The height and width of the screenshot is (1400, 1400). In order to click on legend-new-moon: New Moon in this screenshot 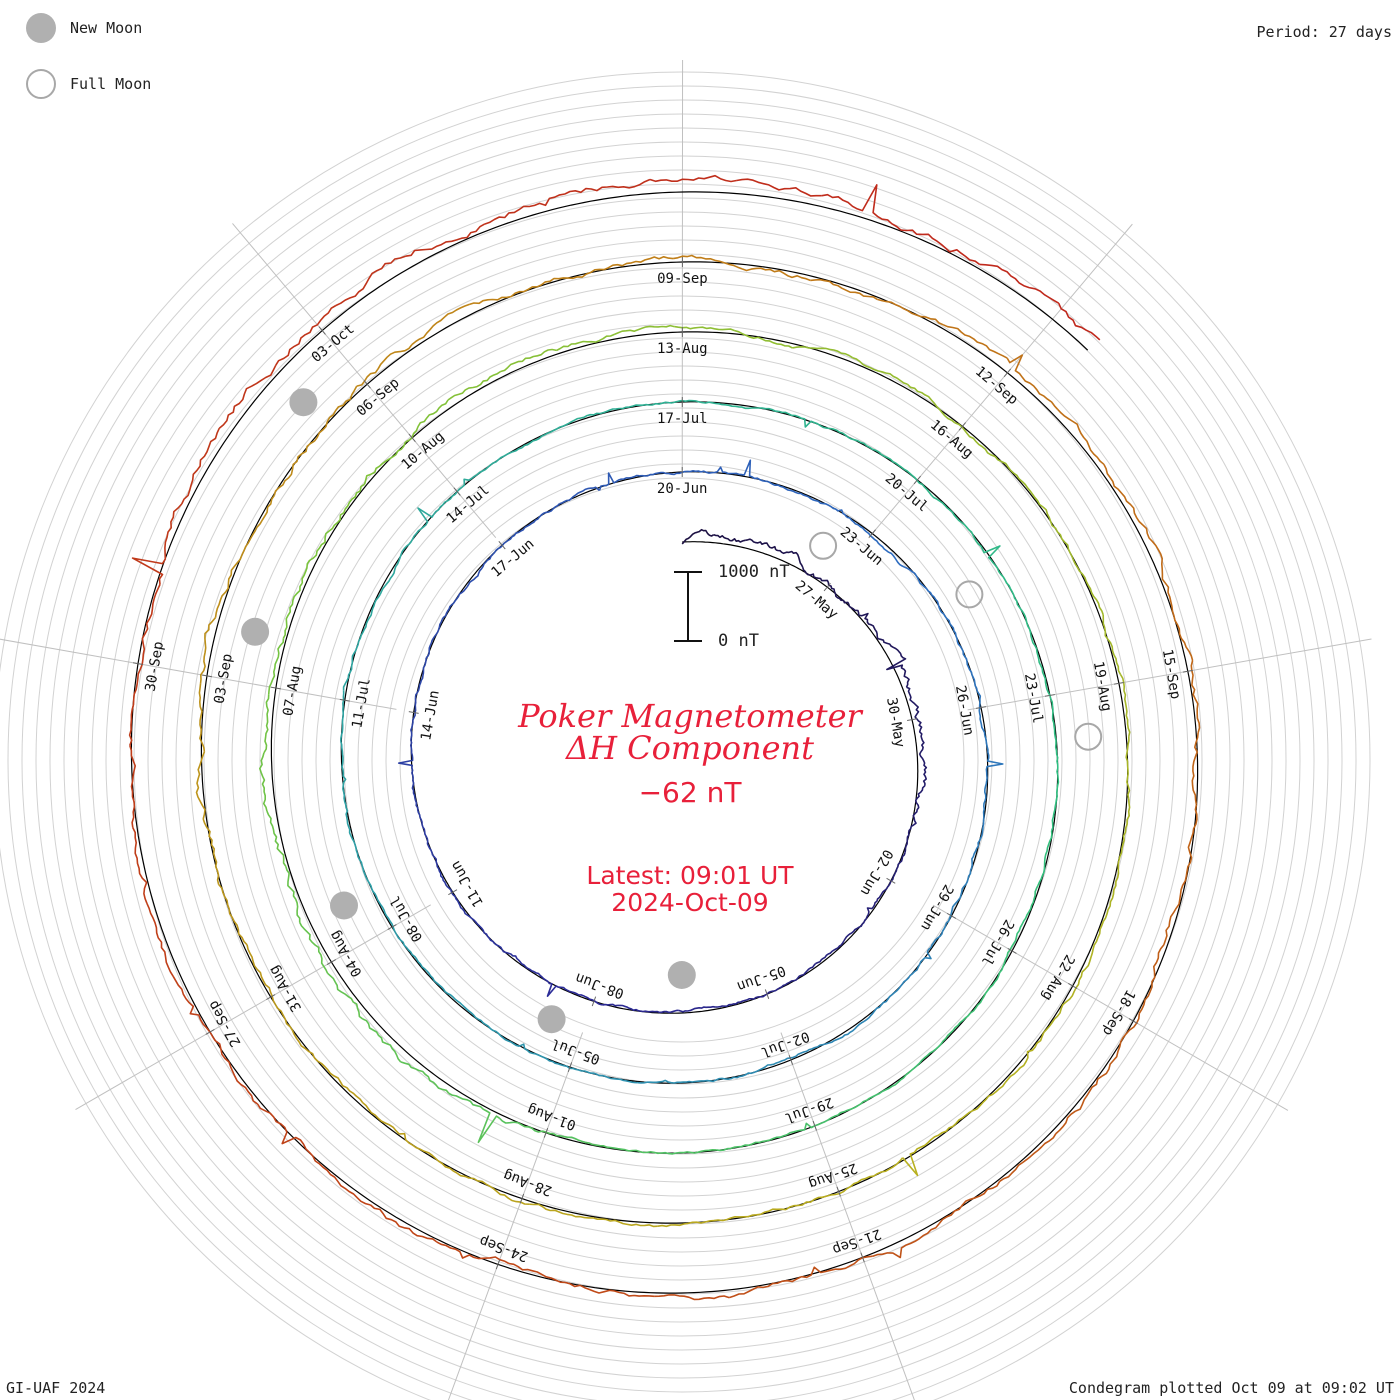, I will do `click(84, 28)`.